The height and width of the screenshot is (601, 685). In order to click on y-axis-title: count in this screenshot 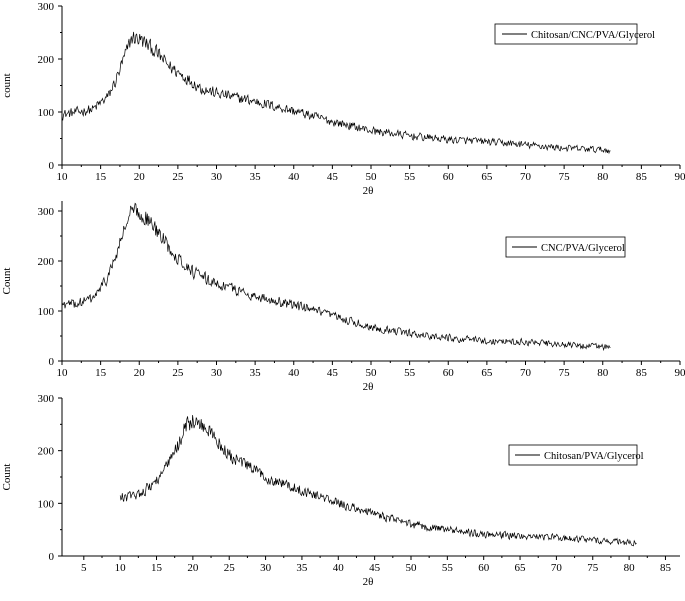, I will do `click(7, 85)`.